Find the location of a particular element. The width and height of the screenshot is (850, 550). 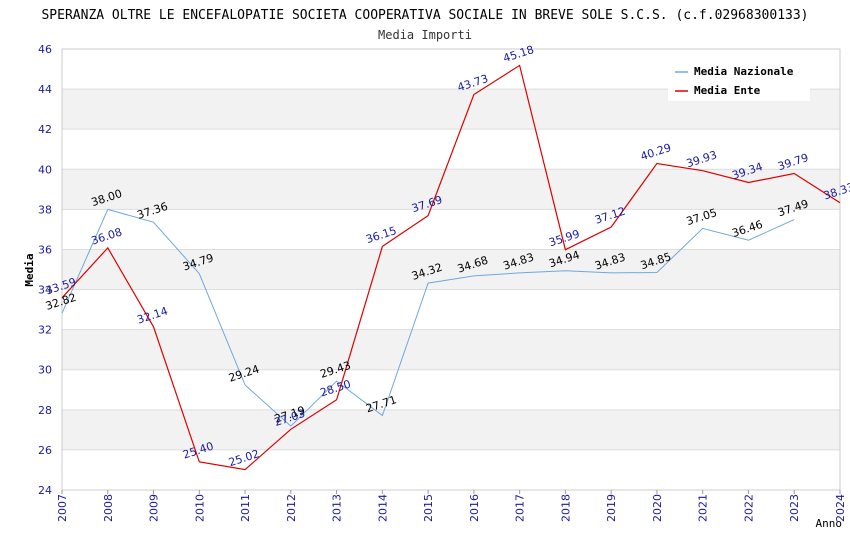

x-tick-label: 2008 is located at coordinates (108, 508).